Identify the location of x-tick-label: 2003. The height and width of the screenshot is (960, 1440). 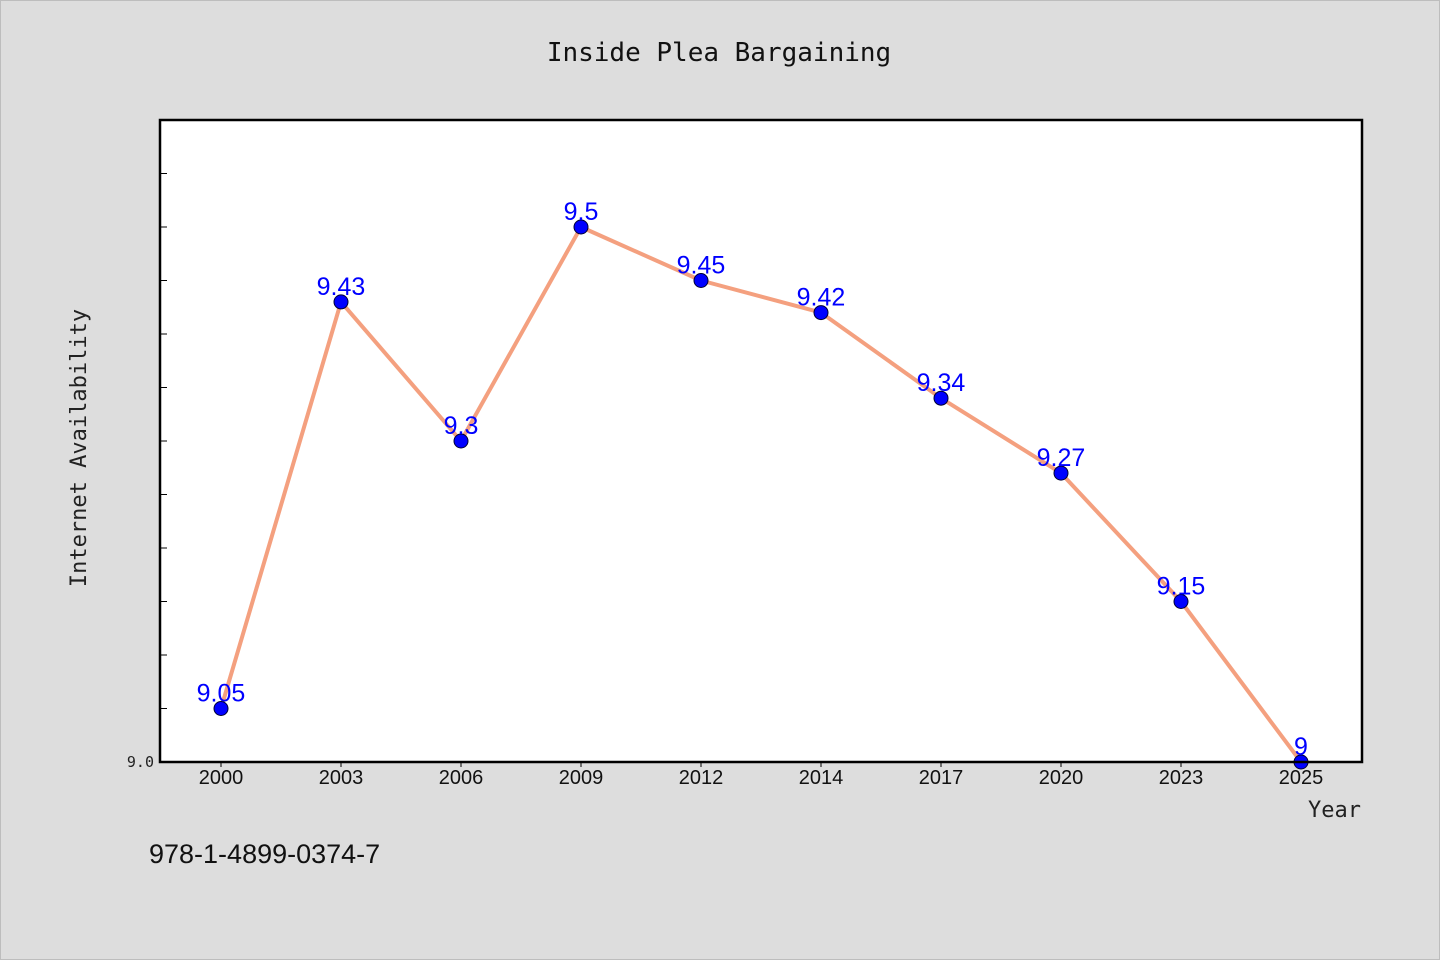
(341, 778).